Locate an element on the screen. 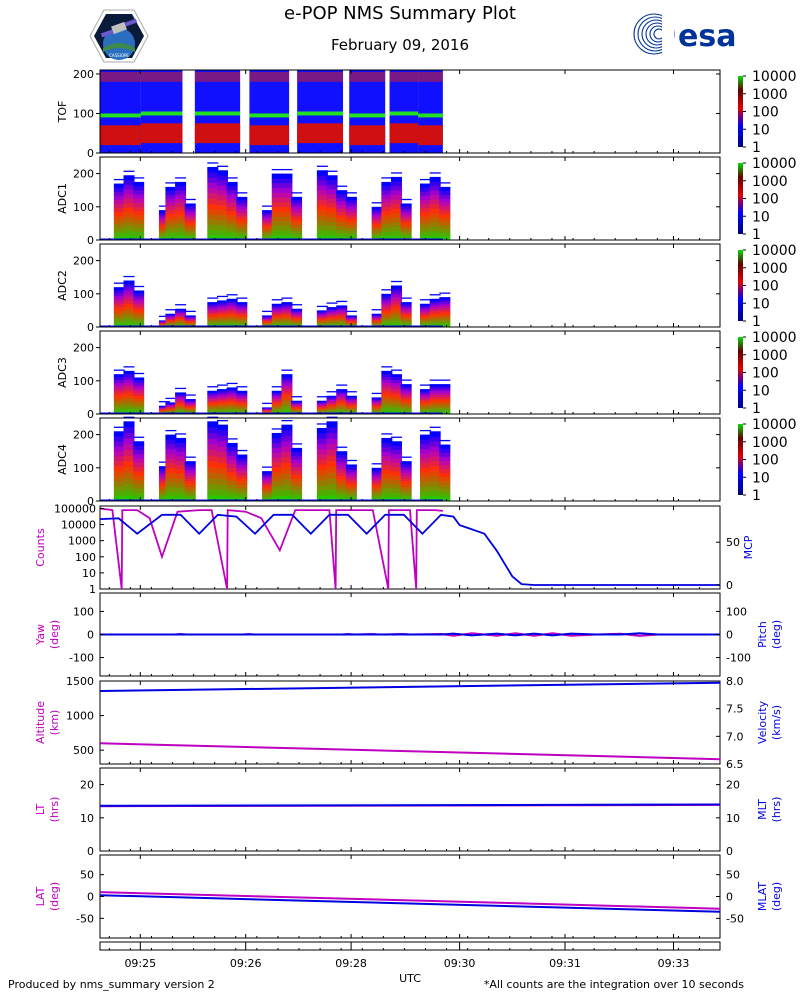  colorbar-label: 10000 is located at coordinates (774, 425).